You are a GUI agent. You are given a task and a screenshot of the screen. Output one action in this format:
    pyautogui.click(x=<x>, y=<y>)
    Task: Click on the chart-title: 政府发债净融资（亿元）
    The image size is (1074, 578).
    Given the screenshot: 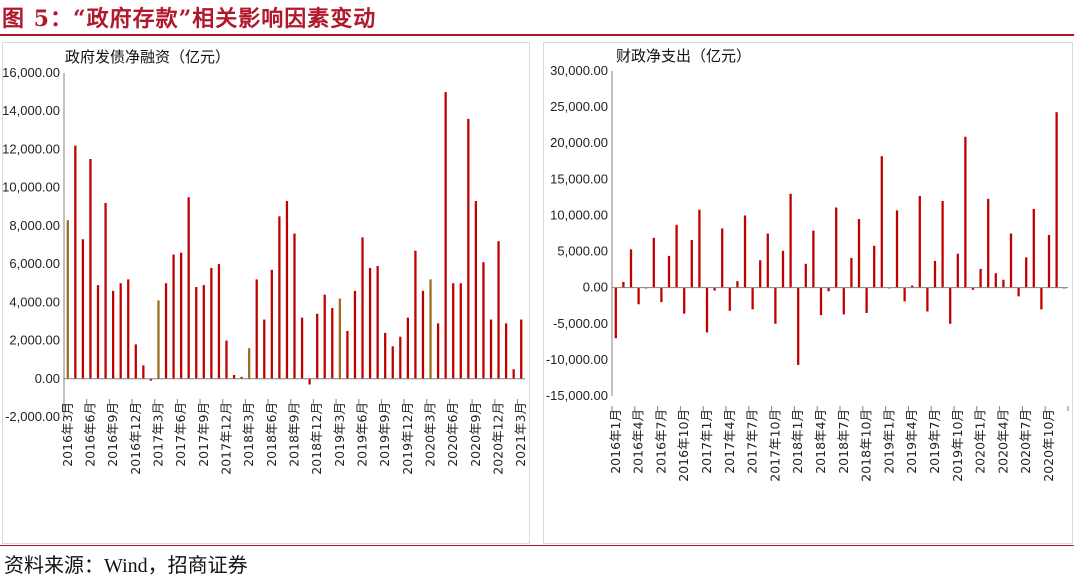 What is the action you would take?
    pyautogui.click(x=147, y=57)
    